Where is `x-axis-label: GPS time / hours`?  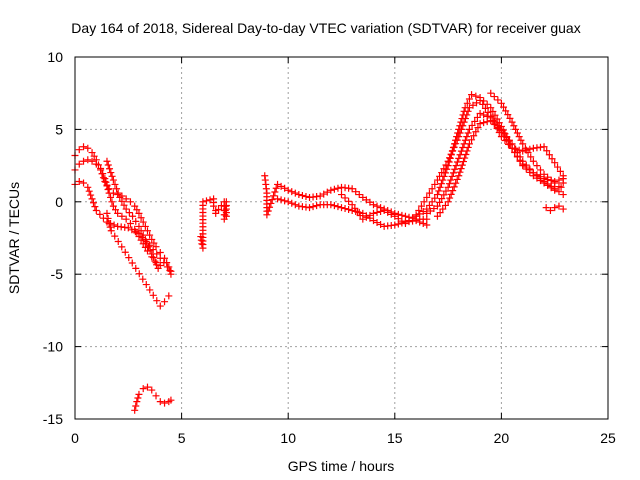 x-axis-label: GPS time / hours is located at coordinates (341, 466).